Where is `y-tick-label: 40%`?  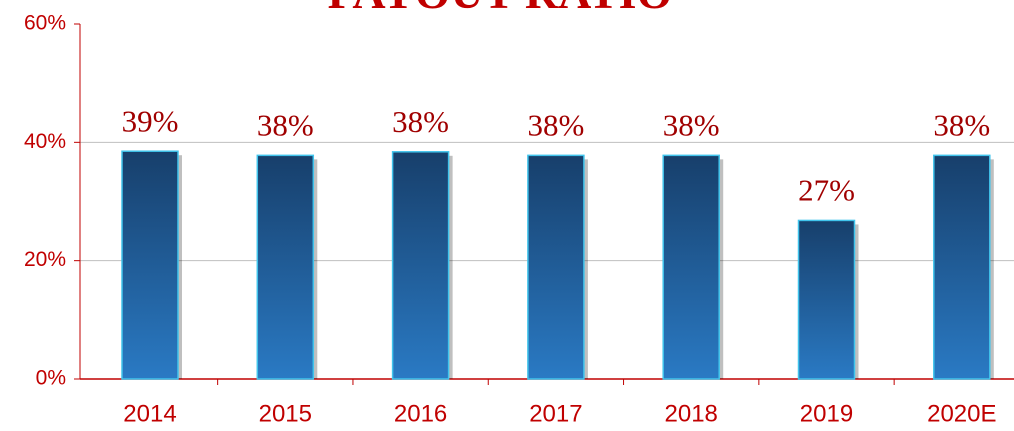 y-tick-label: 40% is located at coordinates (45, 141).